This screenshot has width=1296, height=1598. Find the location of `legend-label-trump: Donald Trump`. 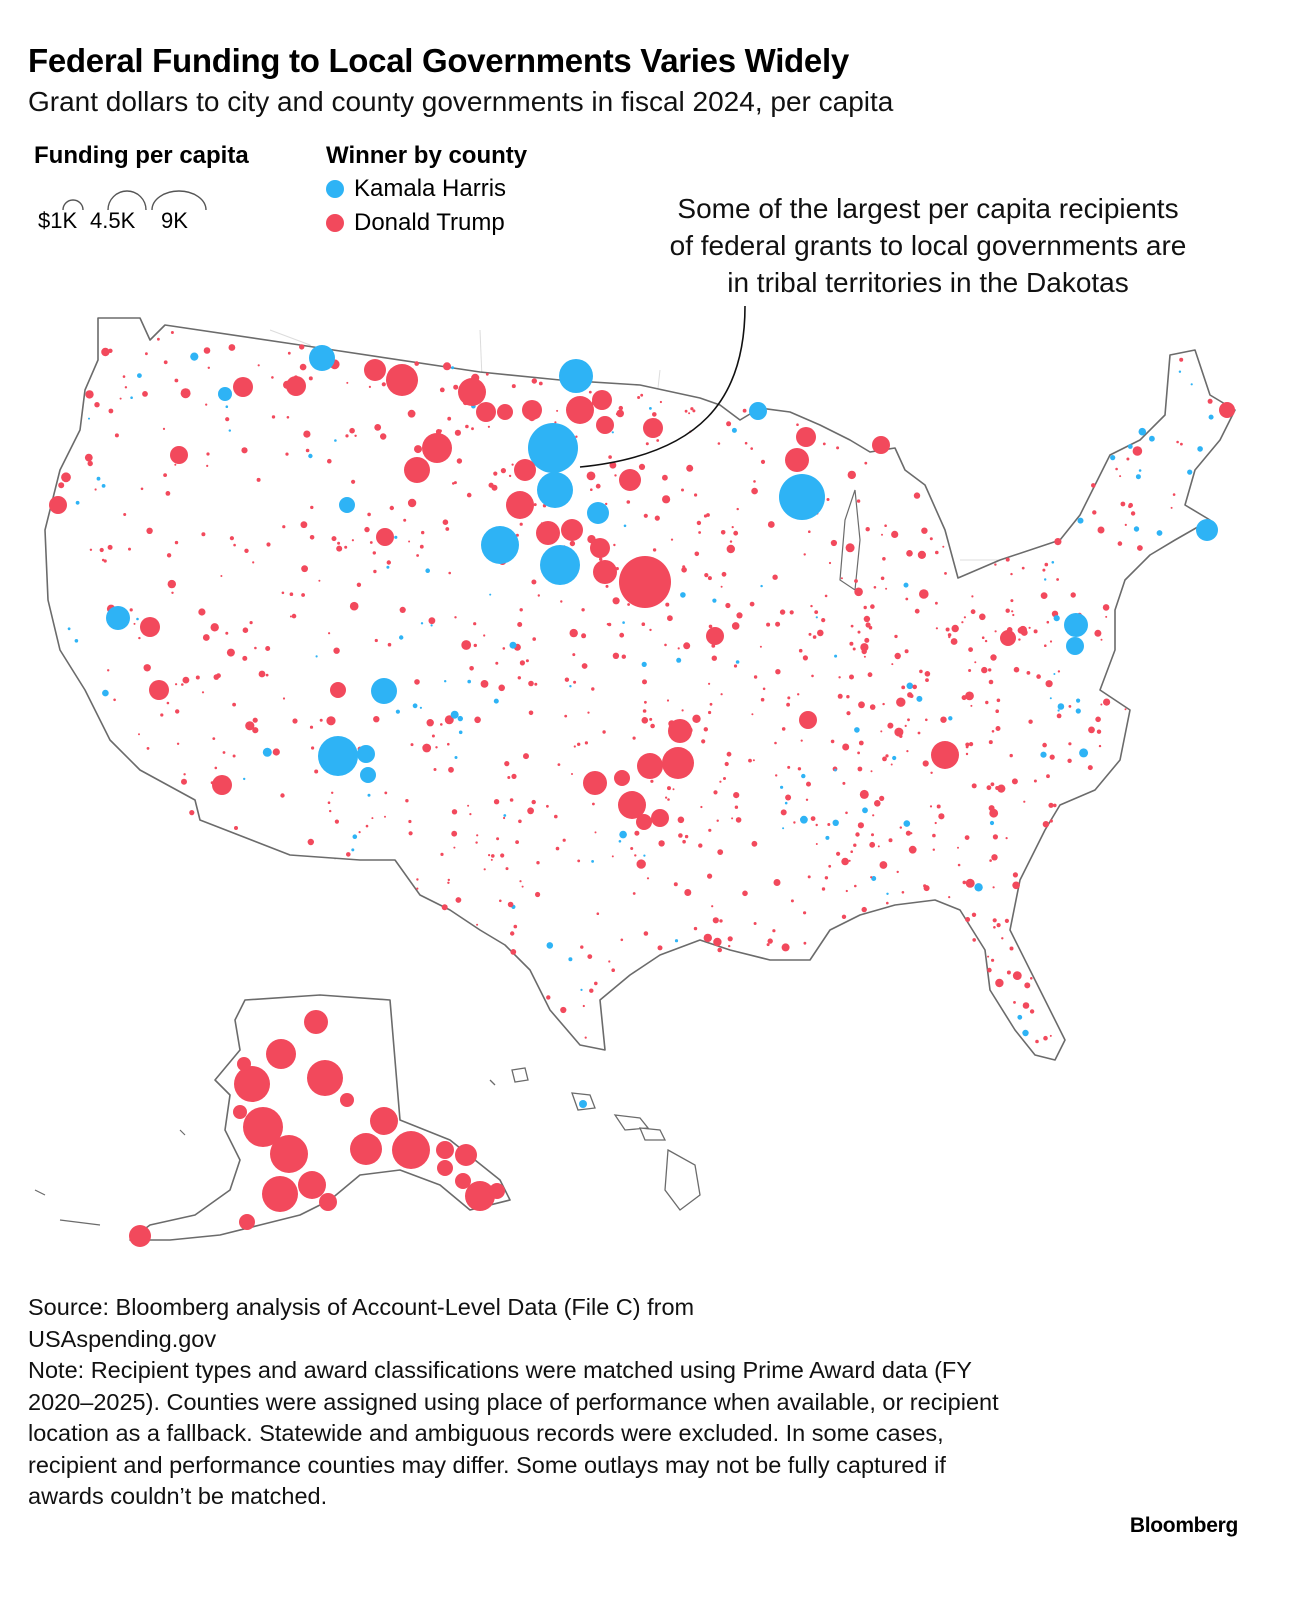

legend-label-trump: Donald Trump is located at coordinates (429, 222).